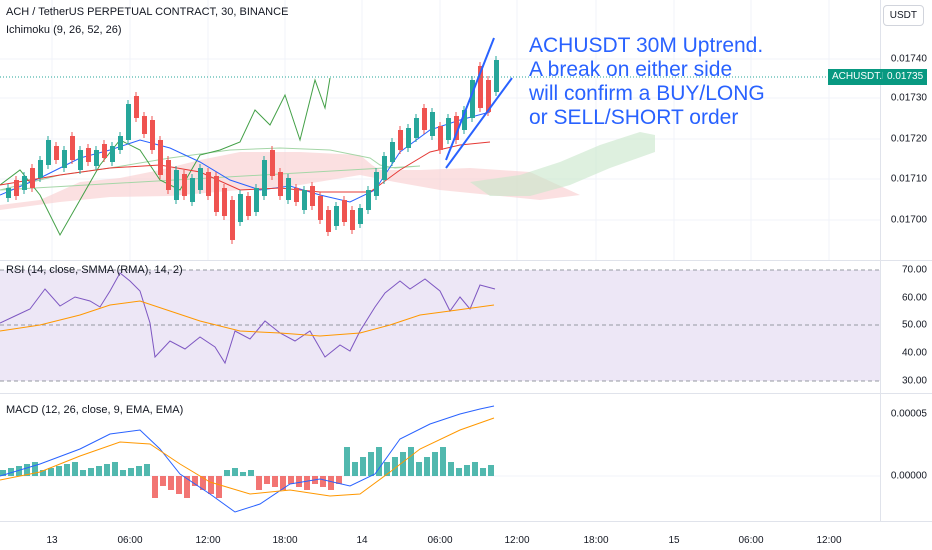  Describe the element at coordinates (165, 157) in the screenshot. I see `chikou-span` at that location.